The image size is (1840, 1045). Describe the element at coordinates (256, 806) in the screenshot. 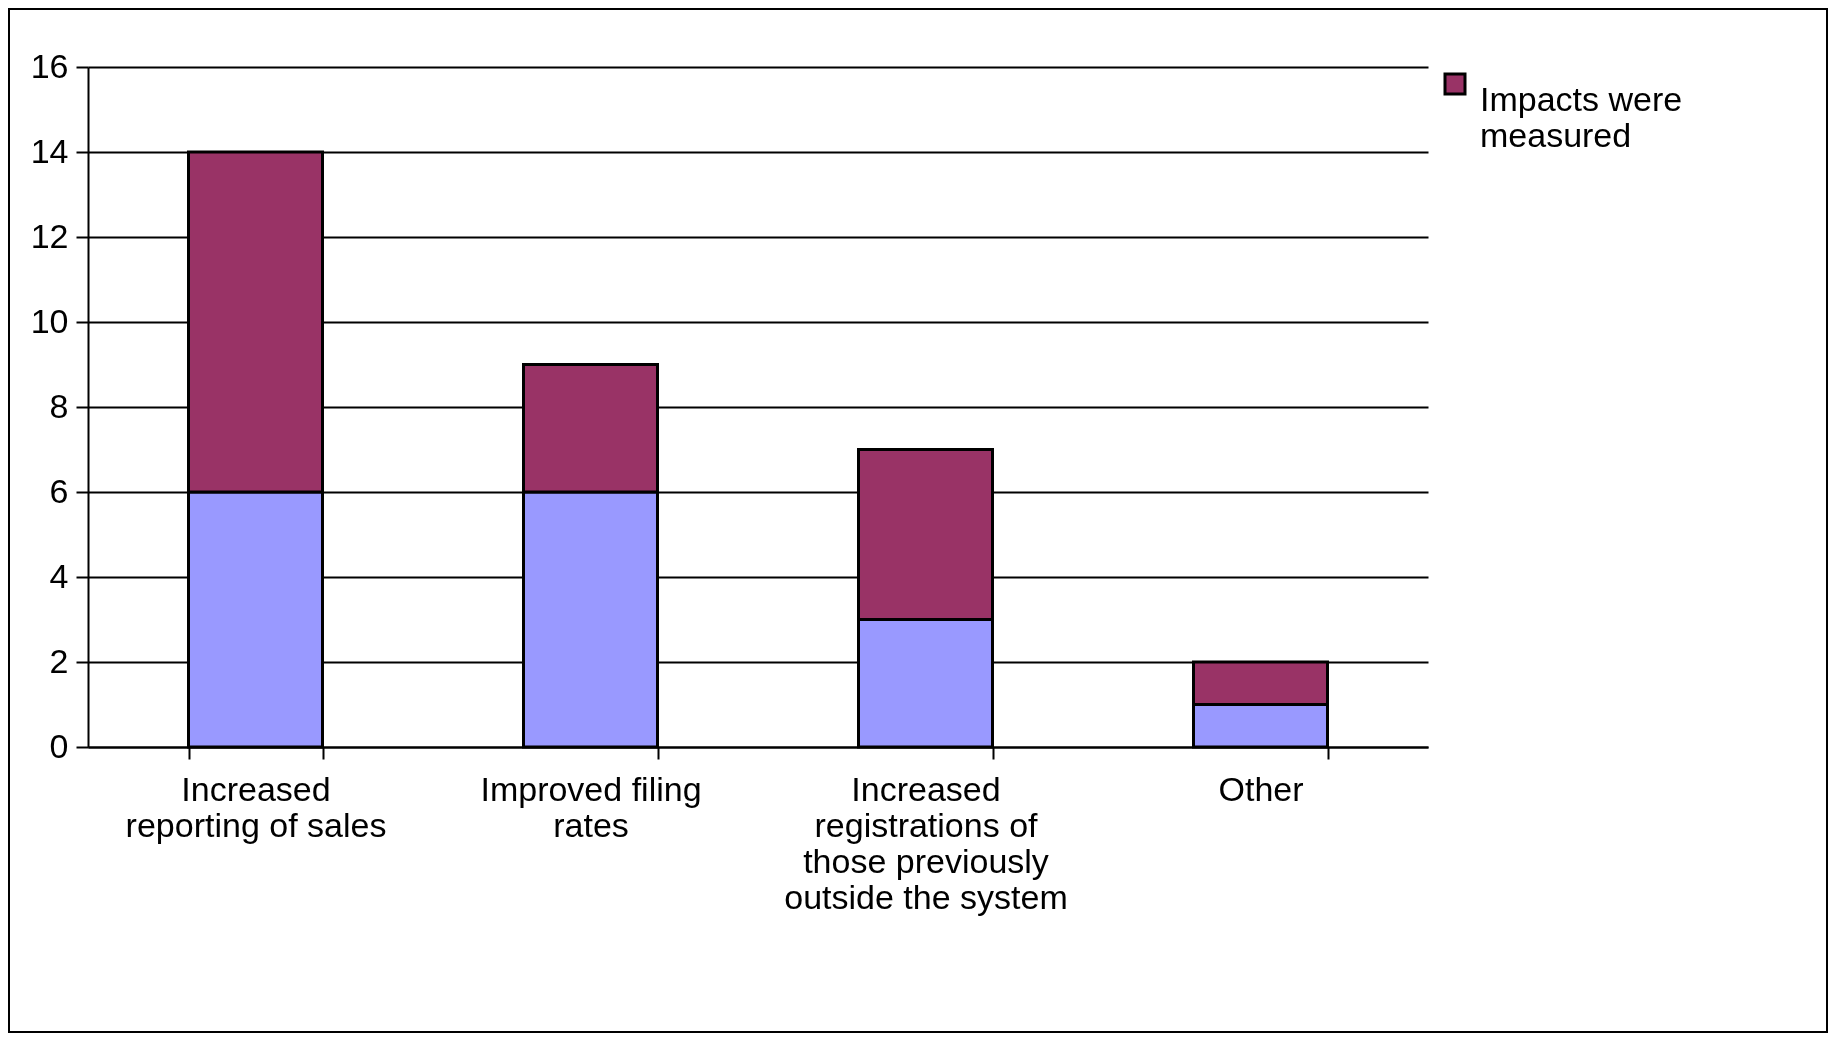

I see `x-tick-label: Increased reporting of sales` at that location.